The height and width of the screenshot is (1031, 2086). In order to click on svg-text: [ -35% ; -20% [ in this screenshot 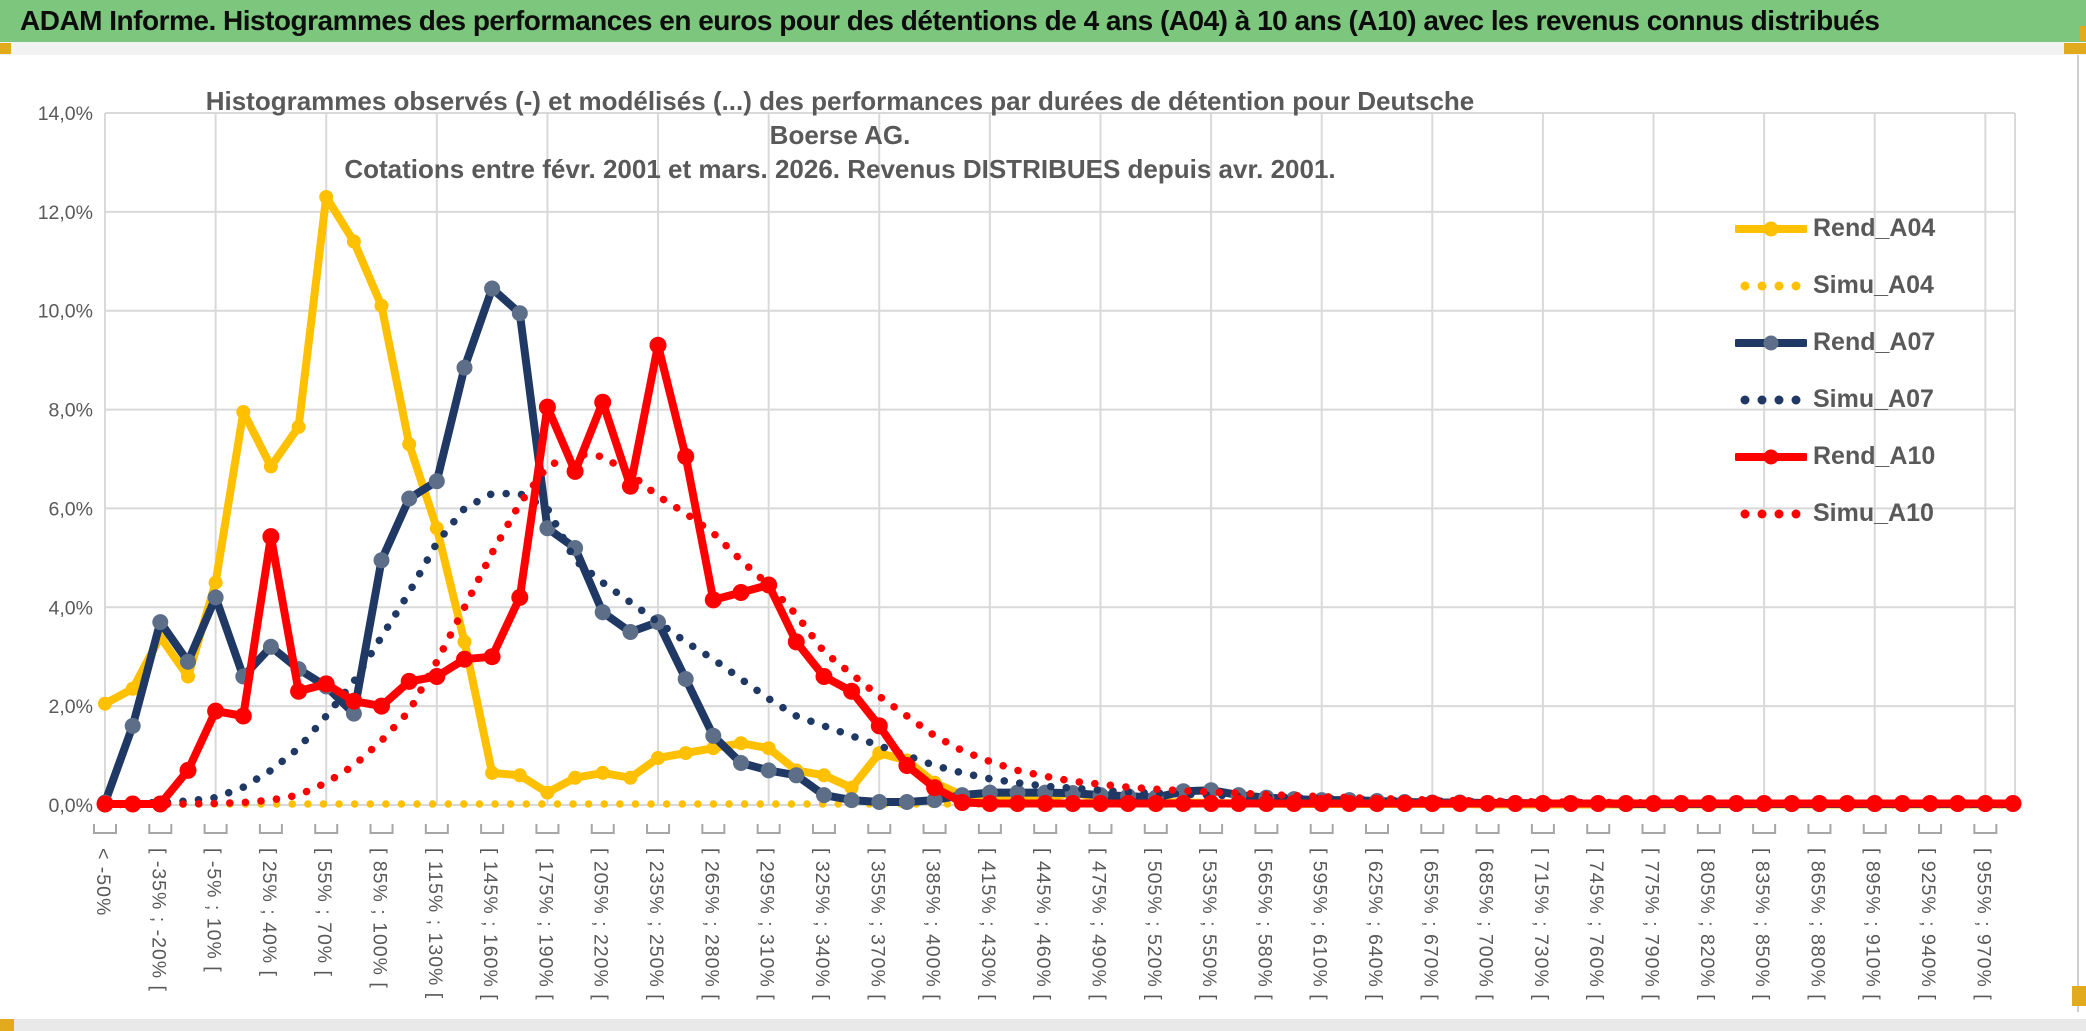, I will do `click(158, 920)`.